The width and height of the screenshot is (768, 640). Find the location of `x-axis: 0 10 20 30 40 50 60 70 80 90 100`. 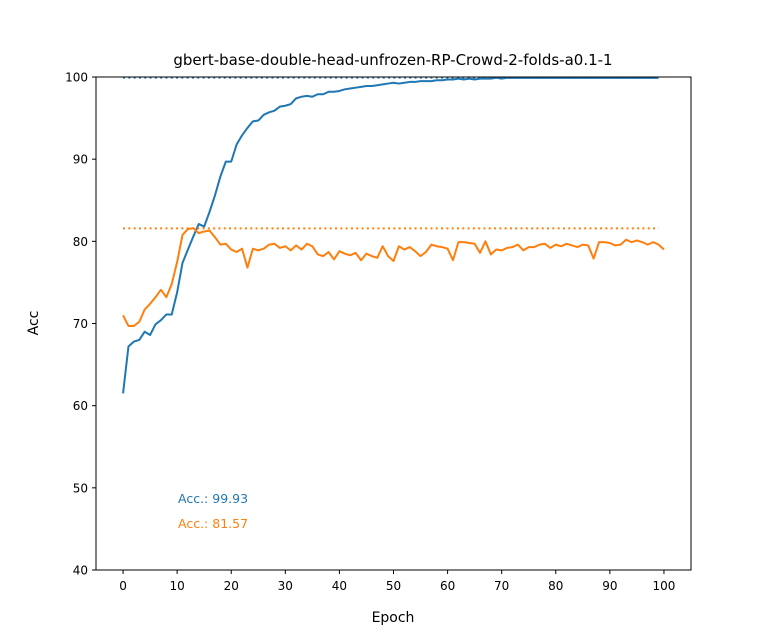

x-axis: 0 10 20 30 40 50 60 70 80 90 100 is located at coordinates (397, 581).